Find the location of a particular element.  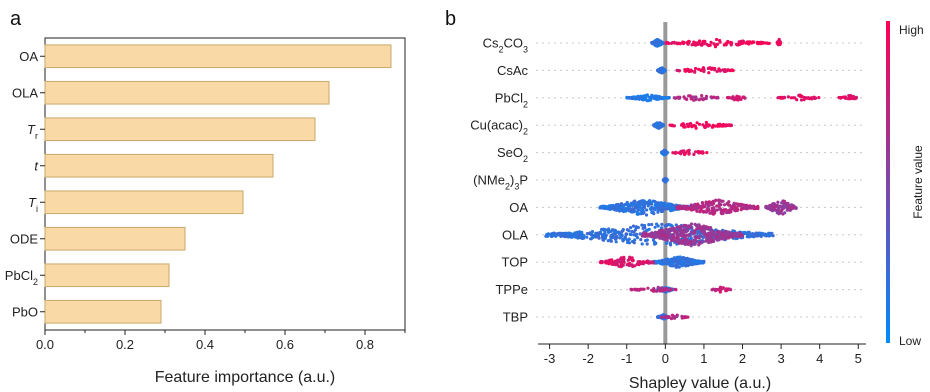

feature-label: TOP is located at coordinates (515, 262).